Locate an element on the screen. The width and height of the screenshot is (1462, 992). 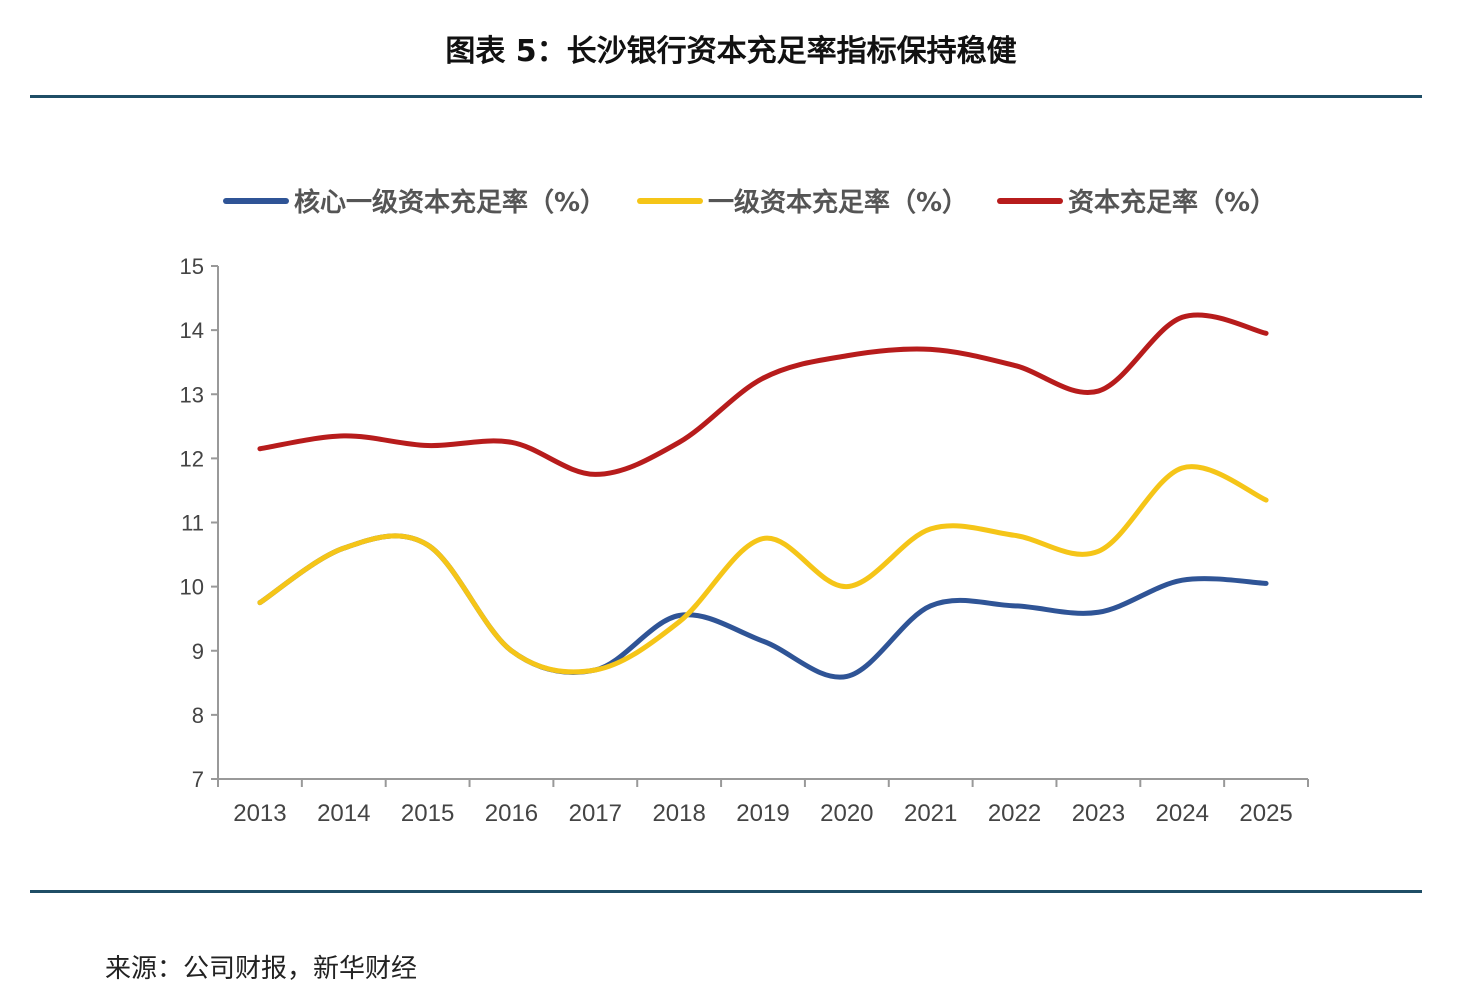
x-tick-label: 2015 is located at coordinates (427, 813).